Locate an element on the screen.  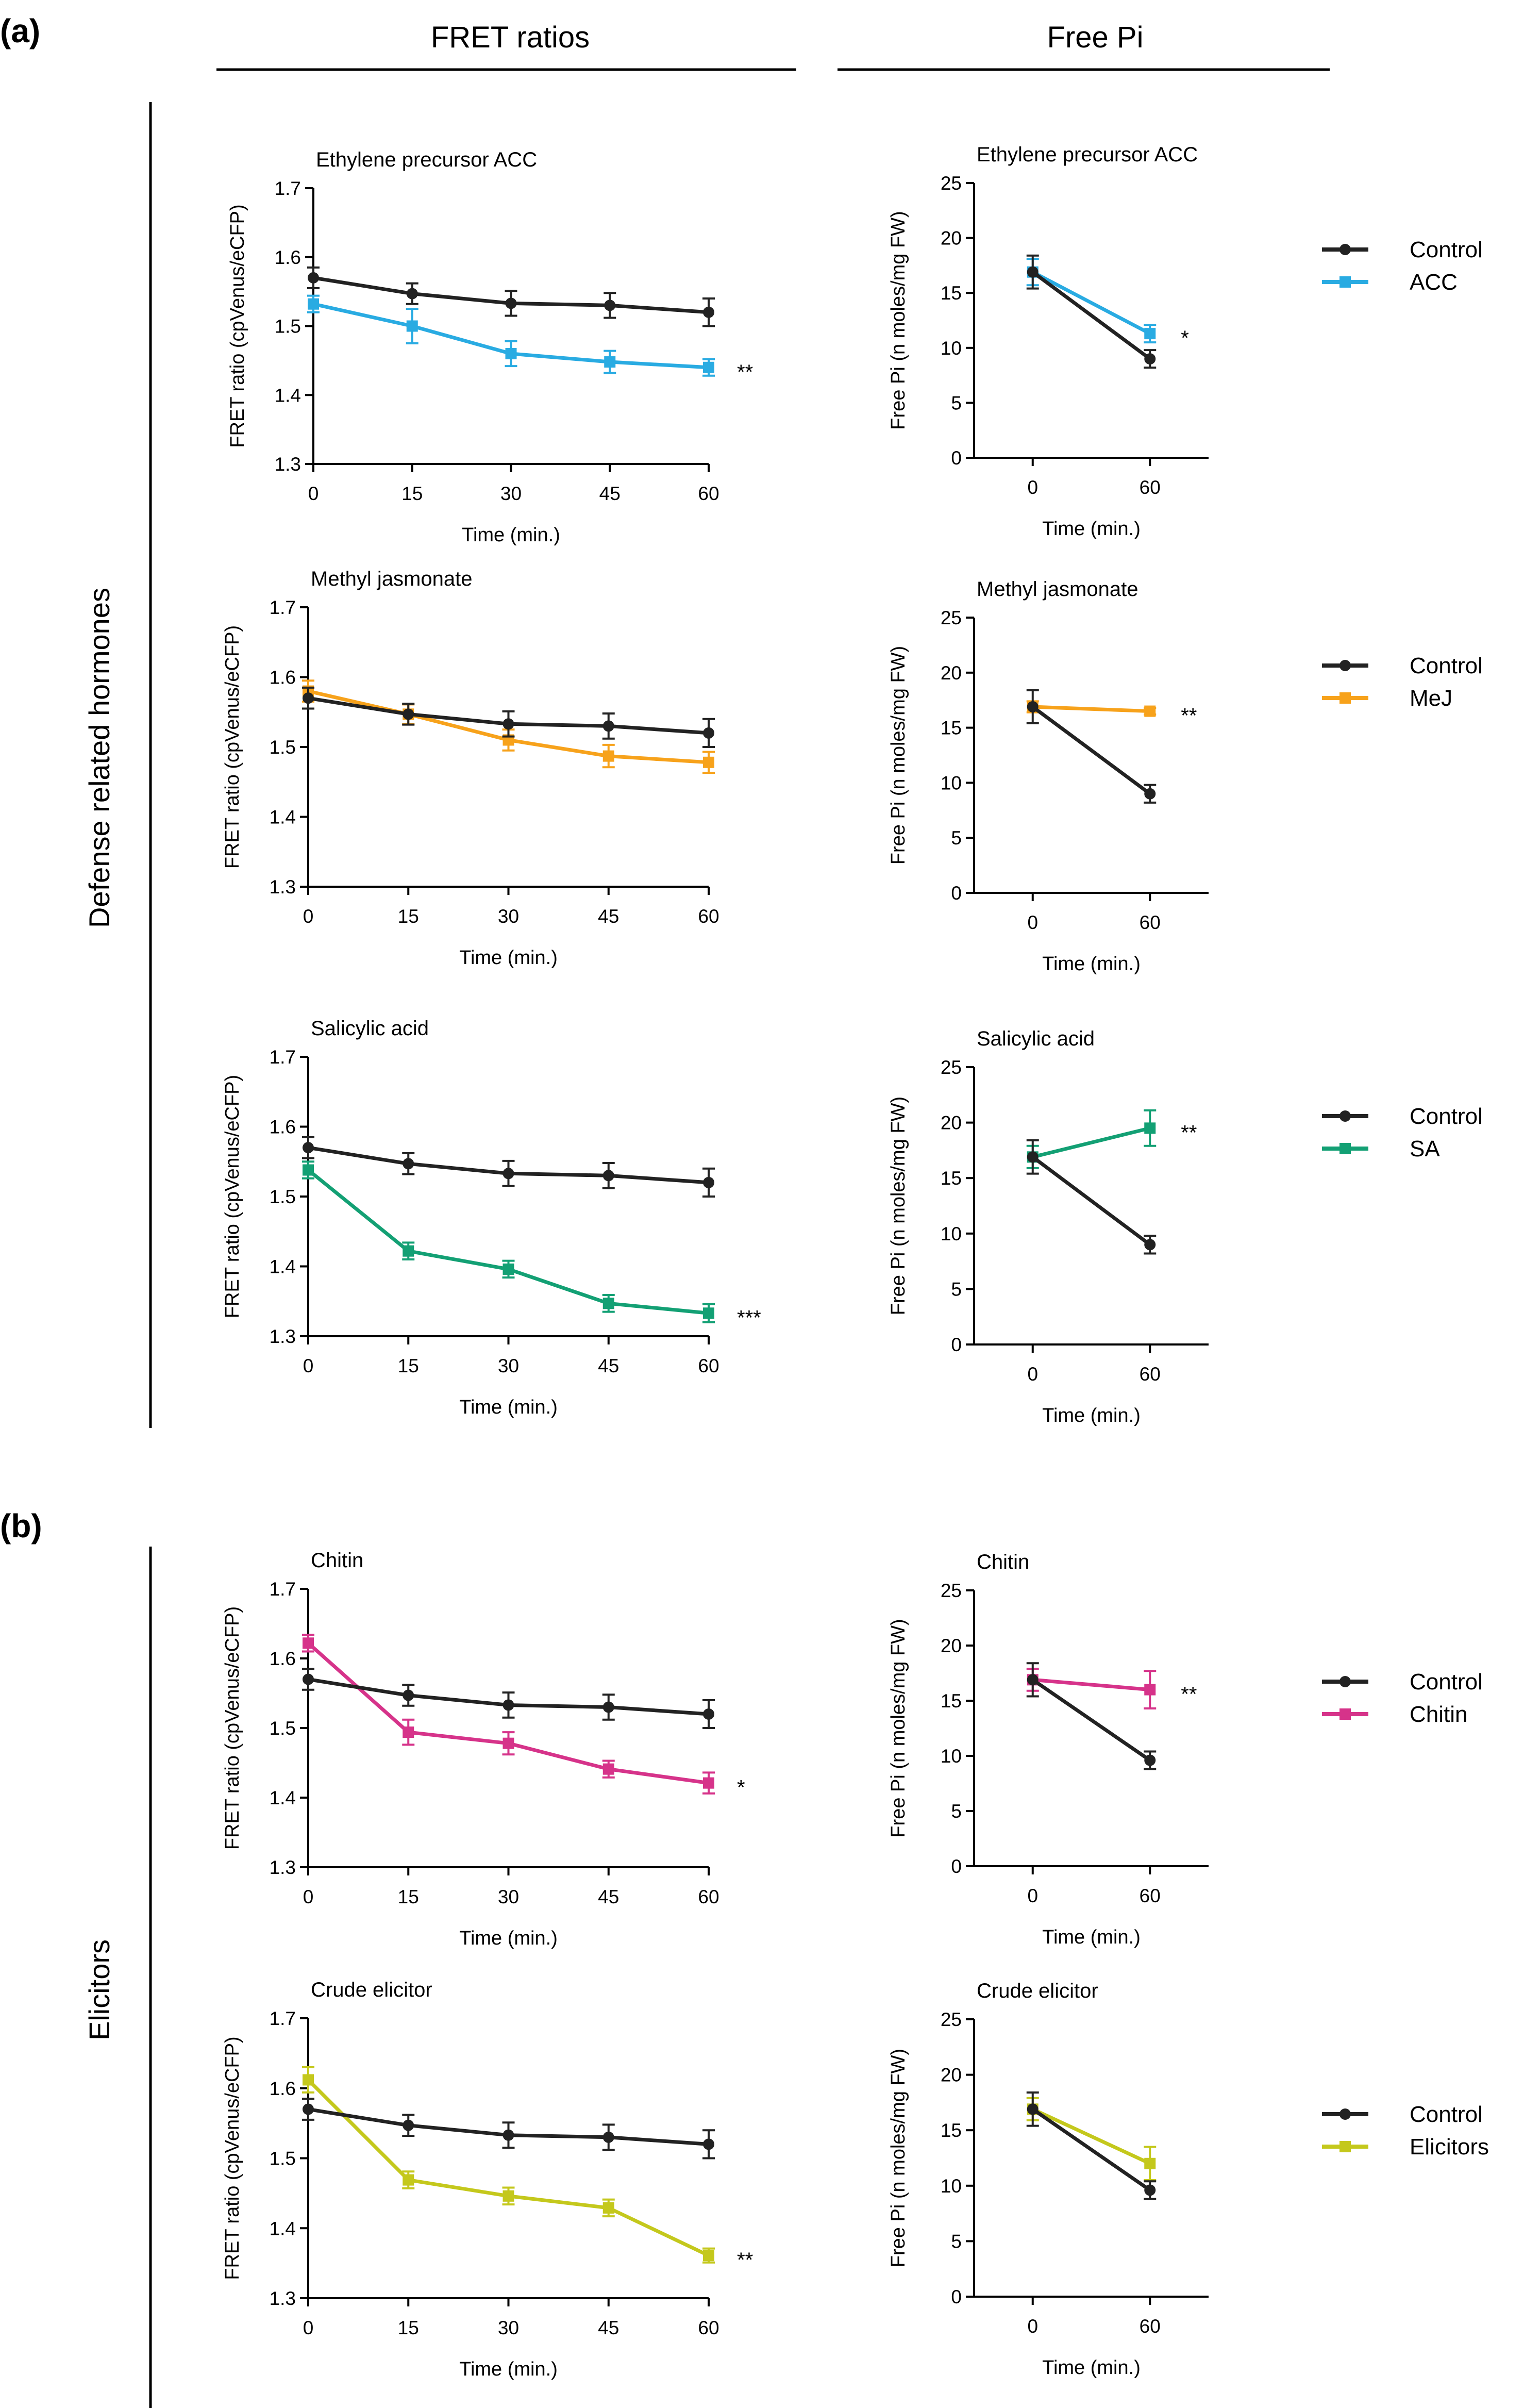
panel-label-a: (a) is located at coordinates (20, 30).